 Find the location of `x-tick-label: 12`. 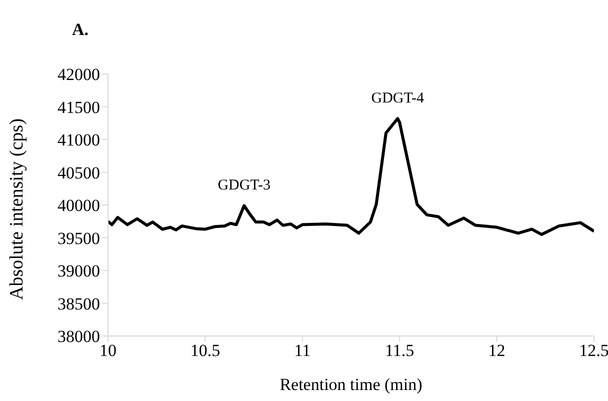

x-tick-label: 12 is located at coordinates (497, 350).